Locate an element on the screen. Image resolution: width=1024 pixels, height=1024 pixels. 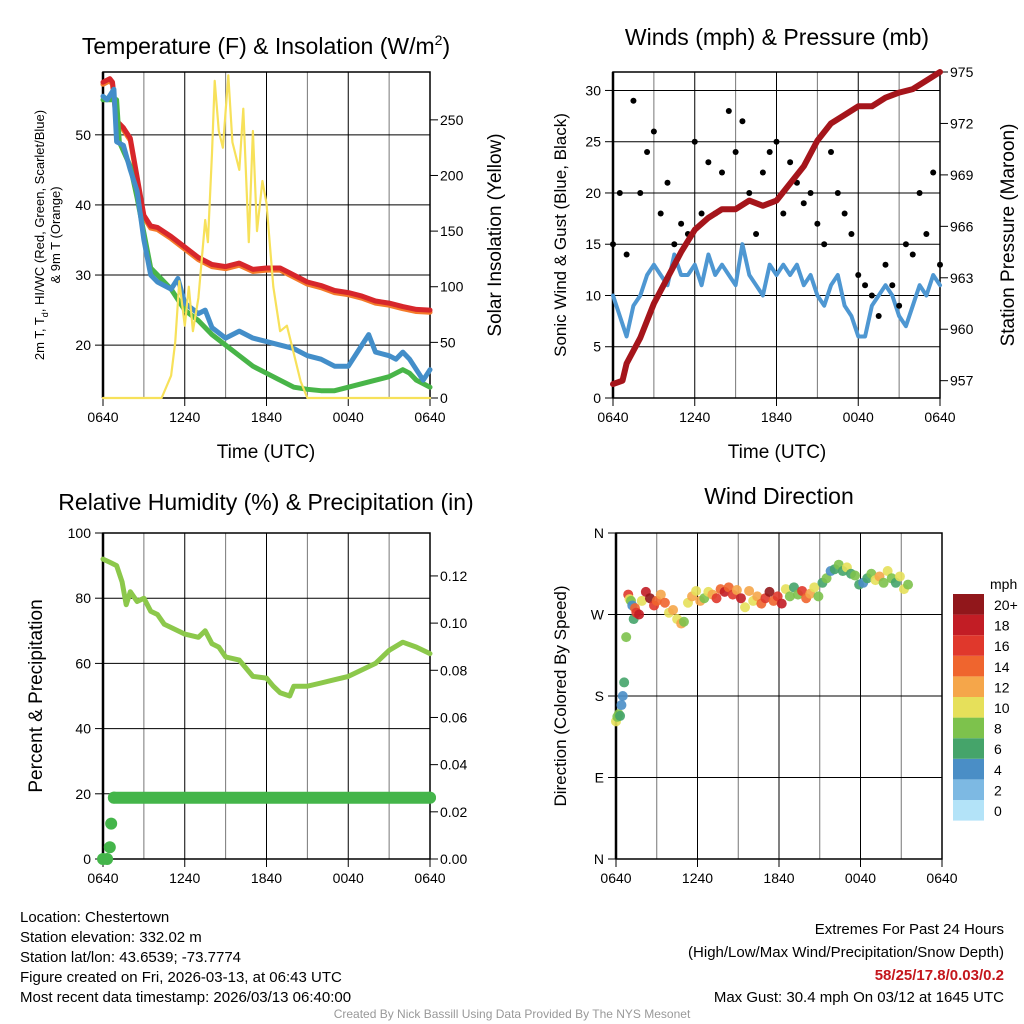
temperature-y-label-line2: & 9m T (Orange) is located at coordinates (55, 234).